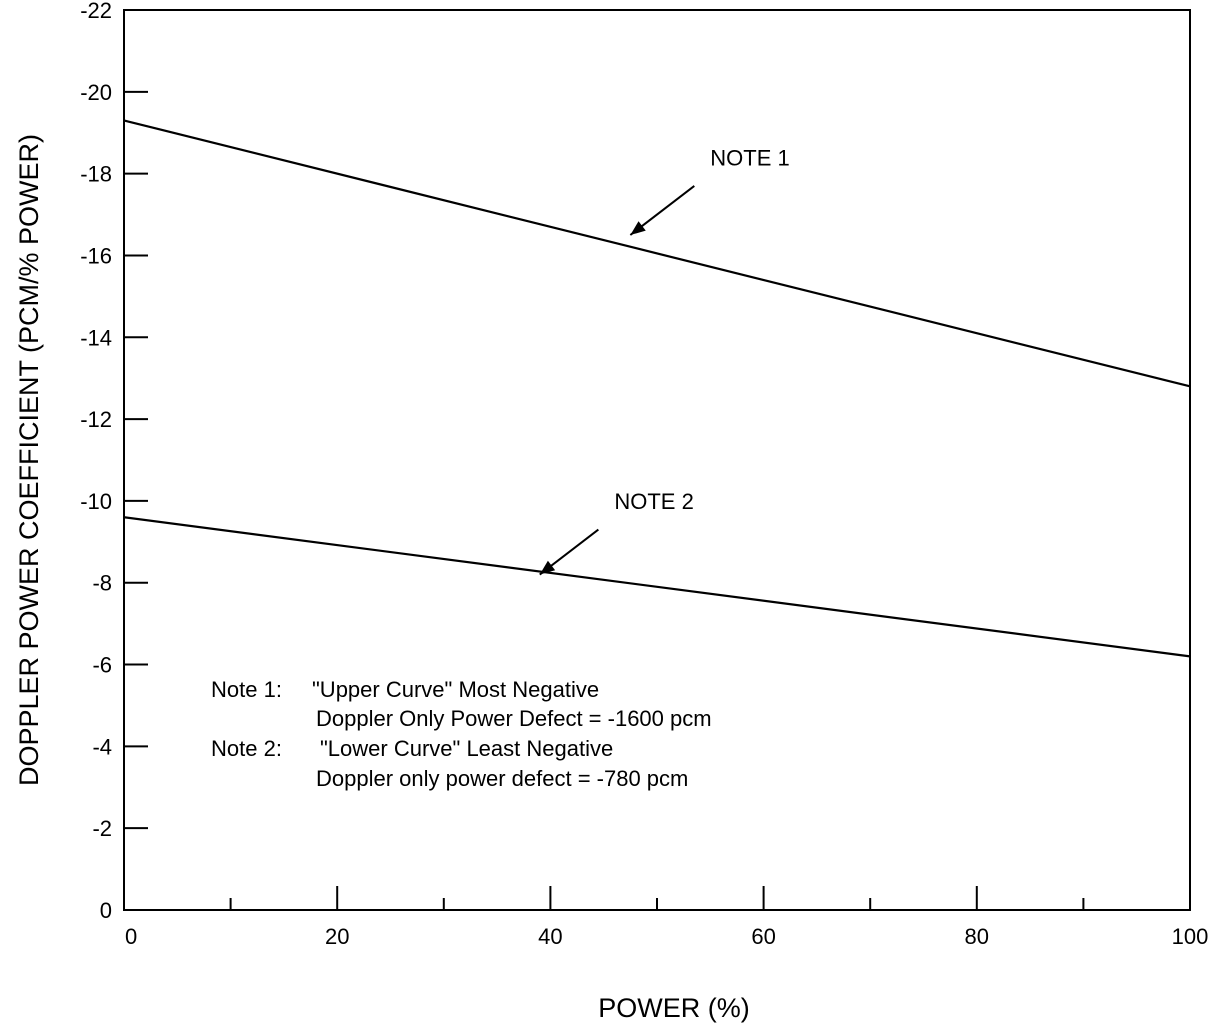  Describe the element at coordinates (466, 748) in the screenshot. I see `note-2-line-1: "Lower Curve" Least Negative` at that location.